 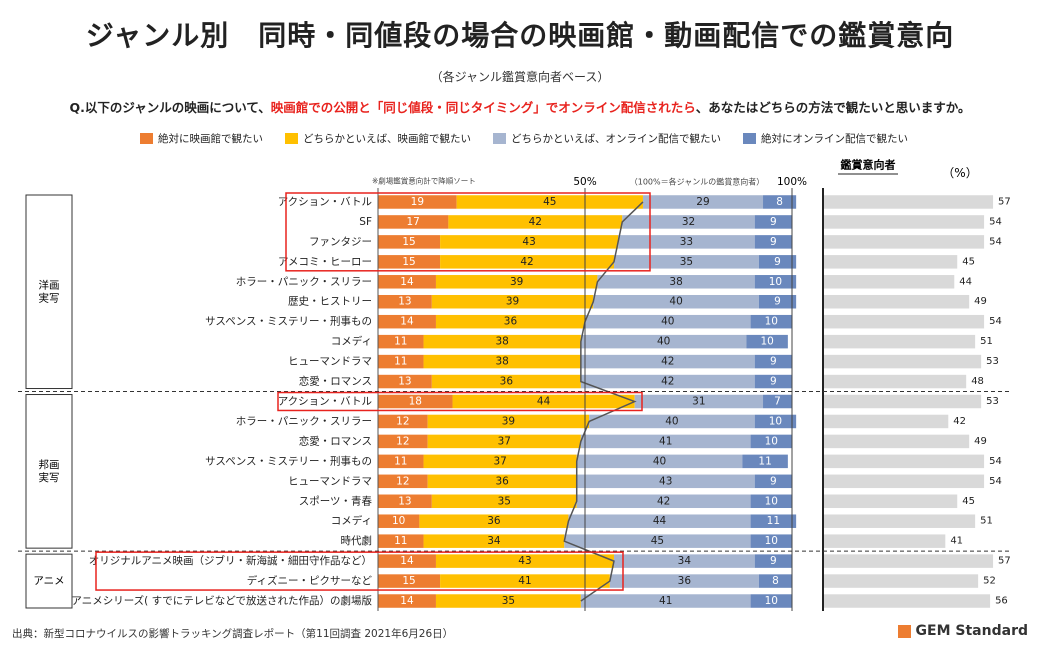 I want to click on legend-item-2: どちらかといえば、オンライン配信で観たい, so click(x=607, y=138).